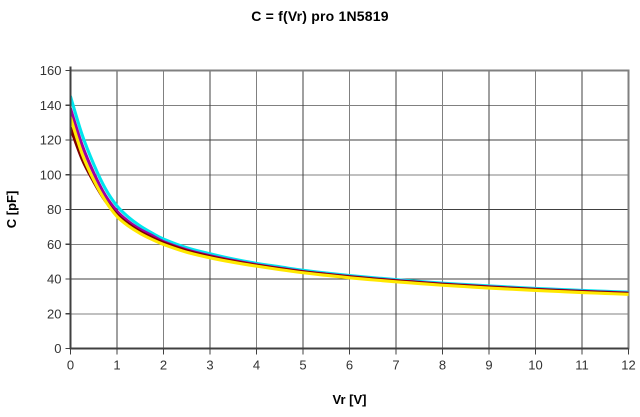 The width and height of the screenshot is (640, 417). What do you see at coordinates (11, 210) in the screenshot?
I see `y-axis-title: C [pF]` at bounding box center [11, 210].